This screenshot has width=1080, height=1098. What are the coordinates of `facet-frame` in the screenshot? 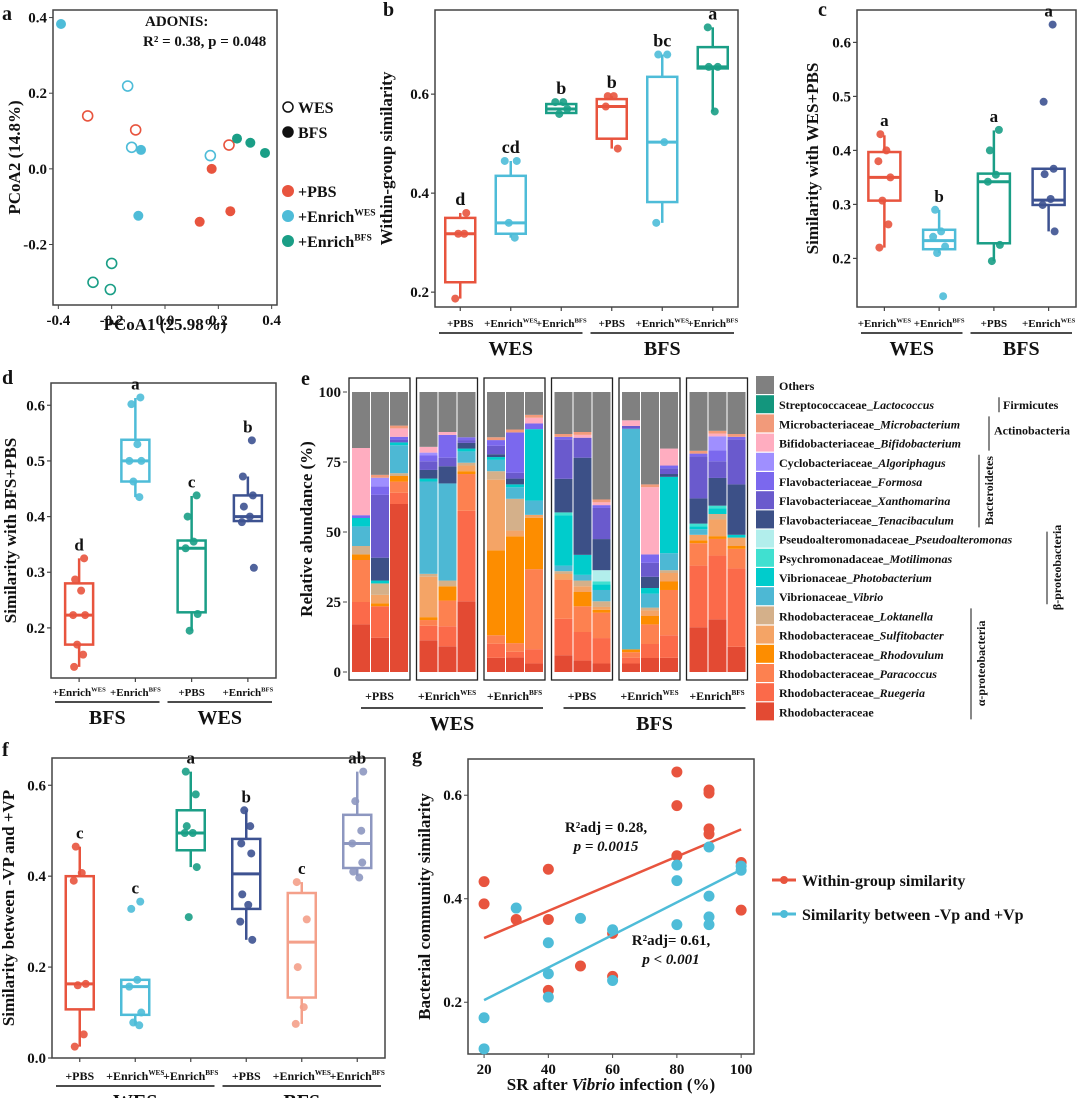 It's located at (447, 529).